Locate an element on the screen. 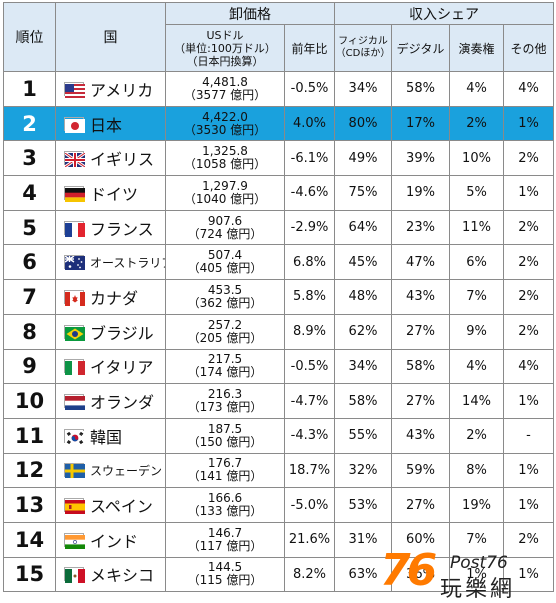 The height and width of the screenshot is (603, 556). table-row: 6 オーストラリア 507.4 （405 億円） 6.8% 45% 47% 6% 2% is located at coordinates (278, 262).